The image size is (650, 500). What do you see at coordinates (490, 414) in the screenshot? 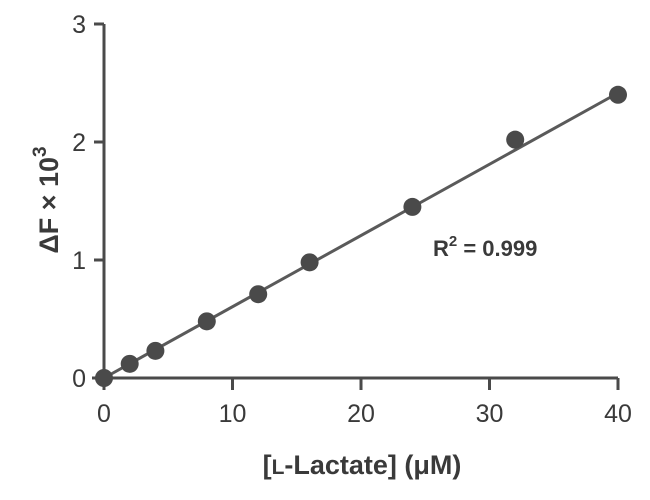
I see `x-tick-label: 30` at bounding box center [490, 414].